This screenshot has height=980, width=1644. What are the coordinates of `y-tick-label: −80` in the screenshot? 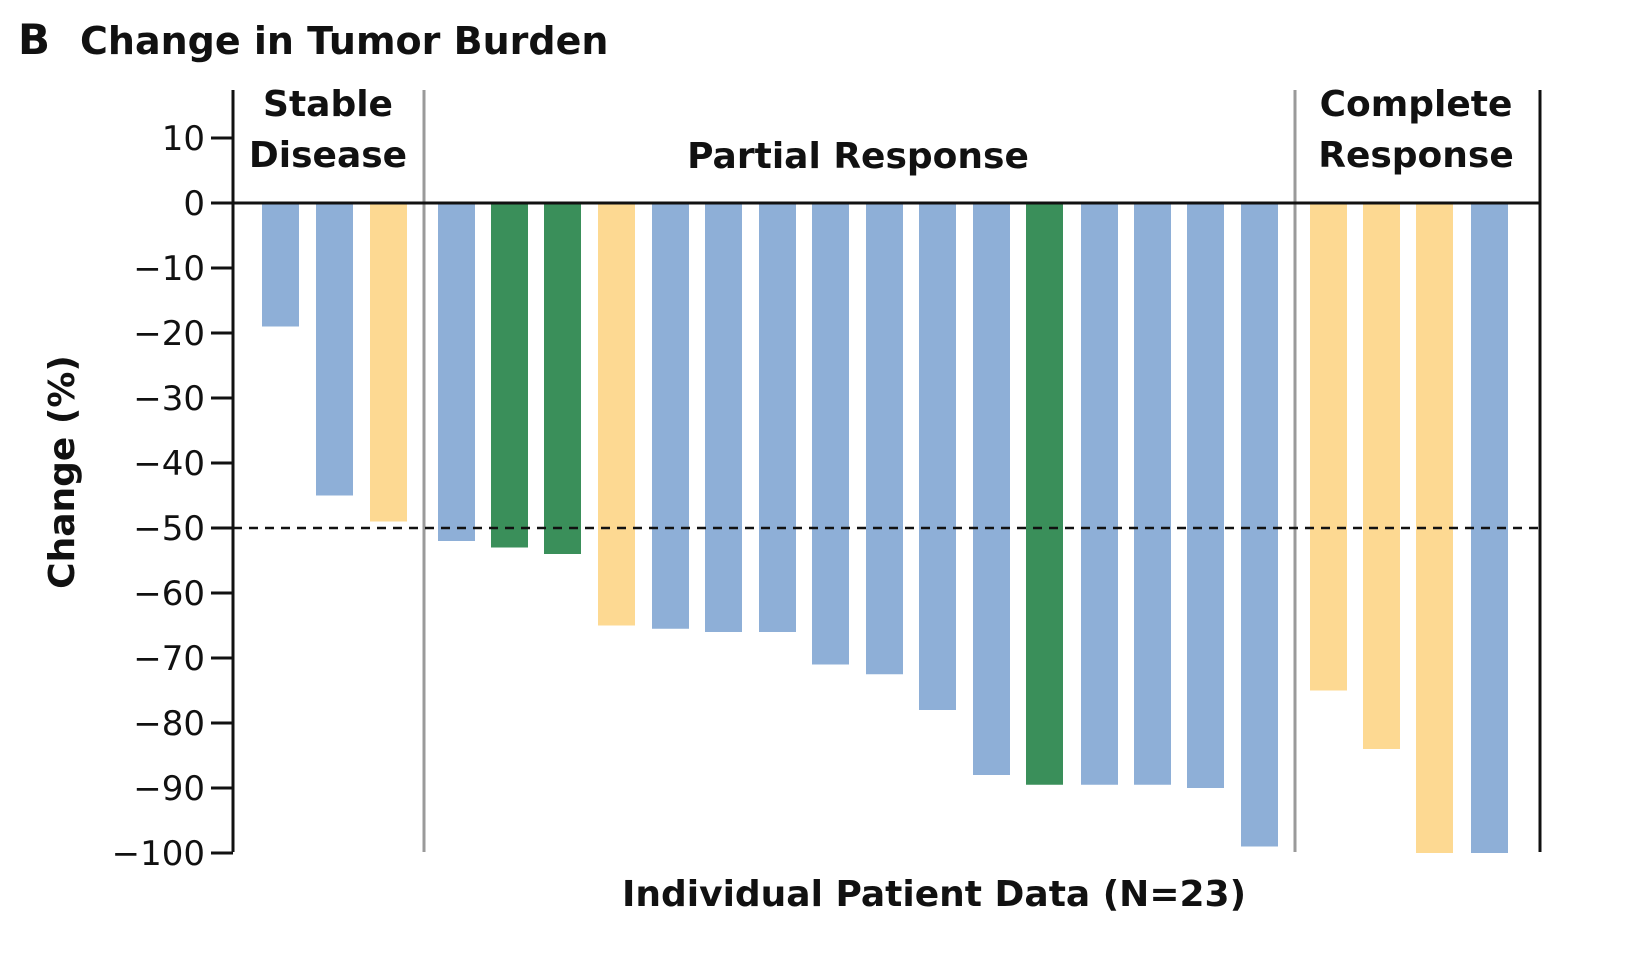 It's located at (169, 724).